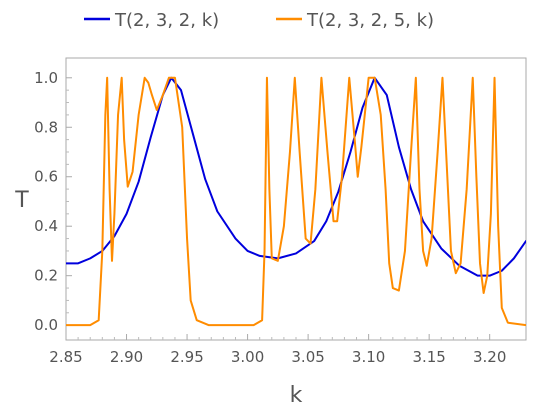  I want to click on x-tick-label: 3.20, so click(489, 357).